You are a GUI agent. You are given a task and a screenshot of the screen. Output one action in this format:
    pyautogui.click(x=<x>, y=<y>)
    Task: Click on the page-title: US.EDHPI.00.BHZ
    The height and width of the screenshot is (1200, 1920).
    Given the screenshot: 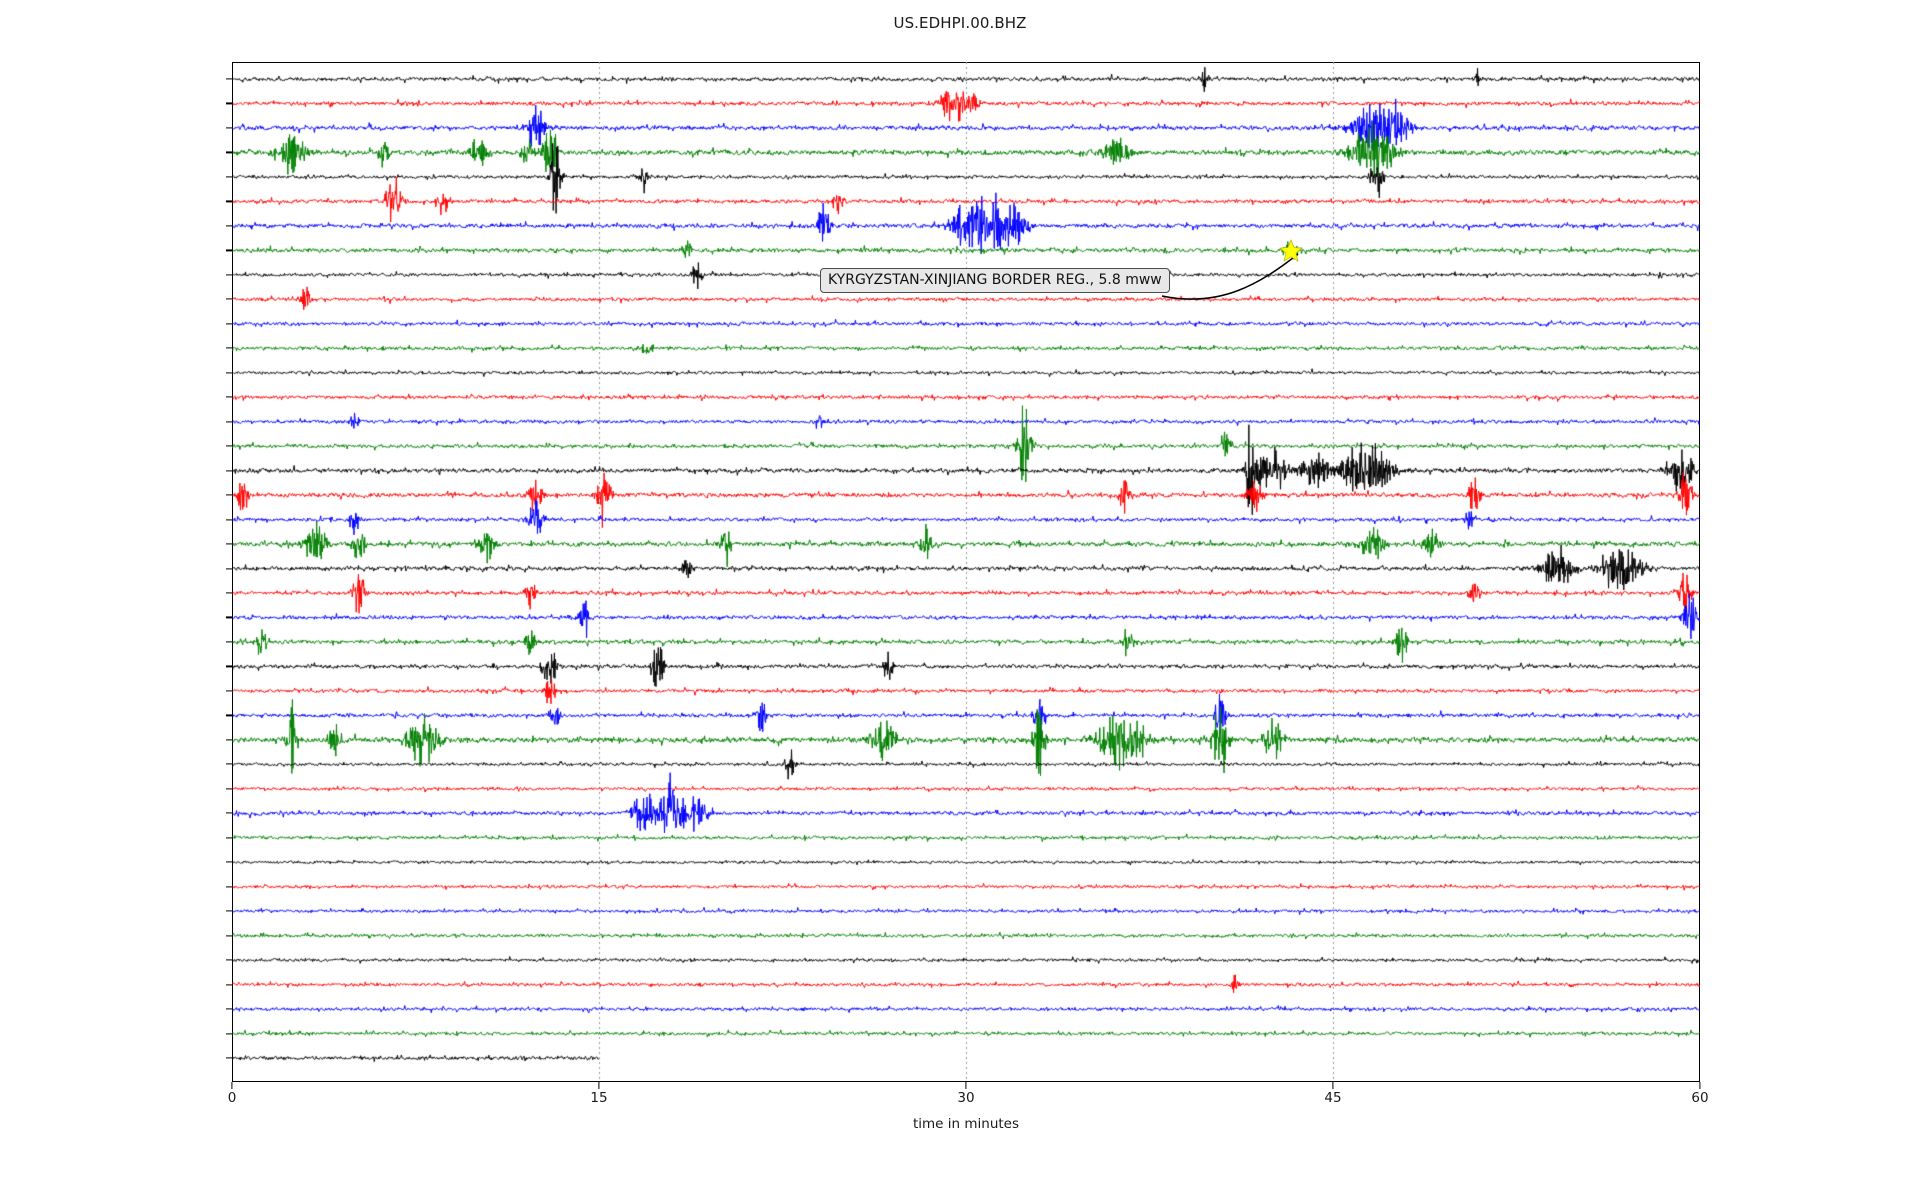 What is the action you would take?
    pyautogui.click(x=960, y=23)
    